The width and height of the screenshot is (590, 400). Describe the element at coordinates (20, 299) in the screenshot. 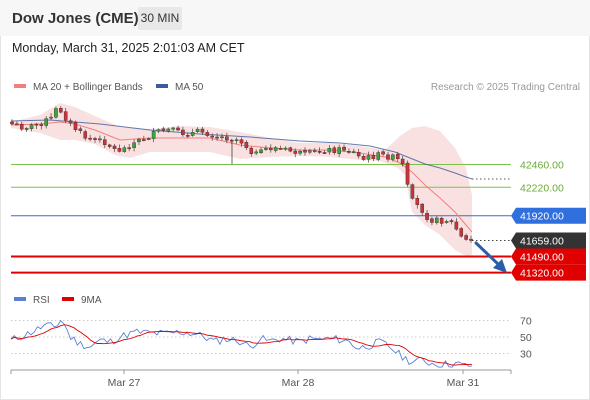

I see `legend-swatch-rsi` at that location.